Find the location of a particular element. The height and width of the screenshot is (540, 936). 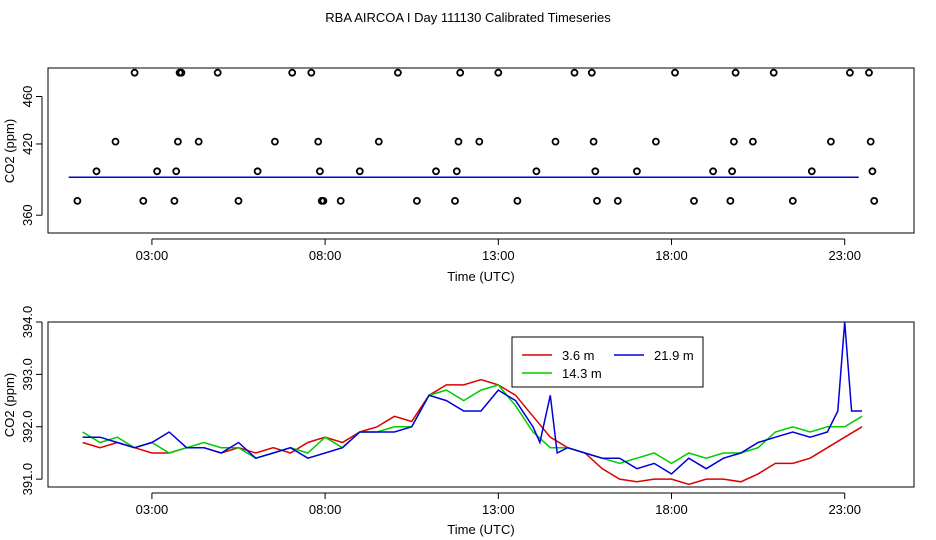

legend-label-1: 14.3 m is located at coordinates (582, 373).